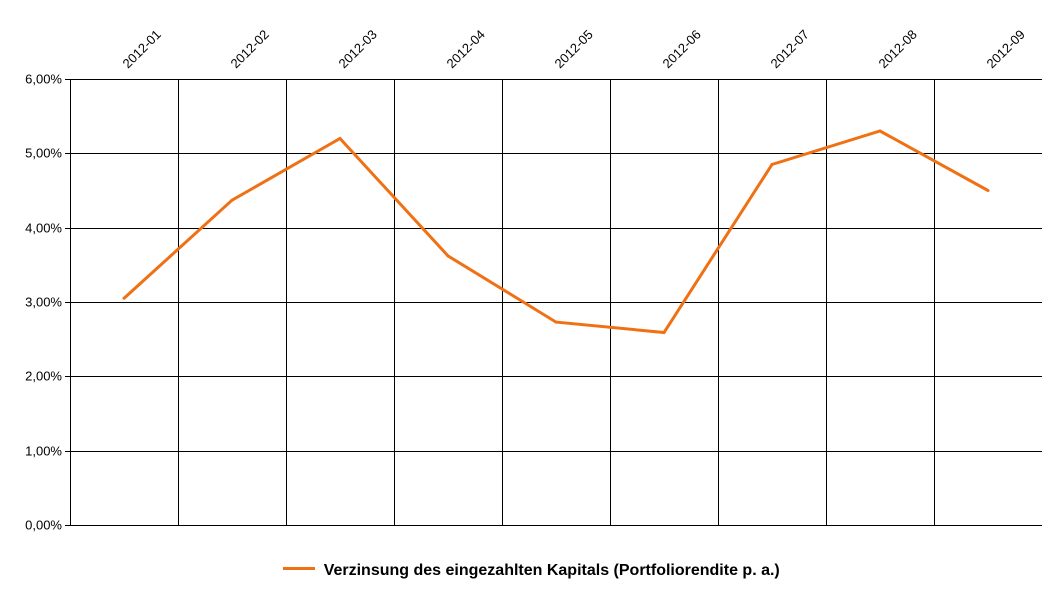 The image size is (1063, 610). Describe the element at coordinates (898, 49) in the screenshot. I see `x-tick-label: 2012-08` at that location.